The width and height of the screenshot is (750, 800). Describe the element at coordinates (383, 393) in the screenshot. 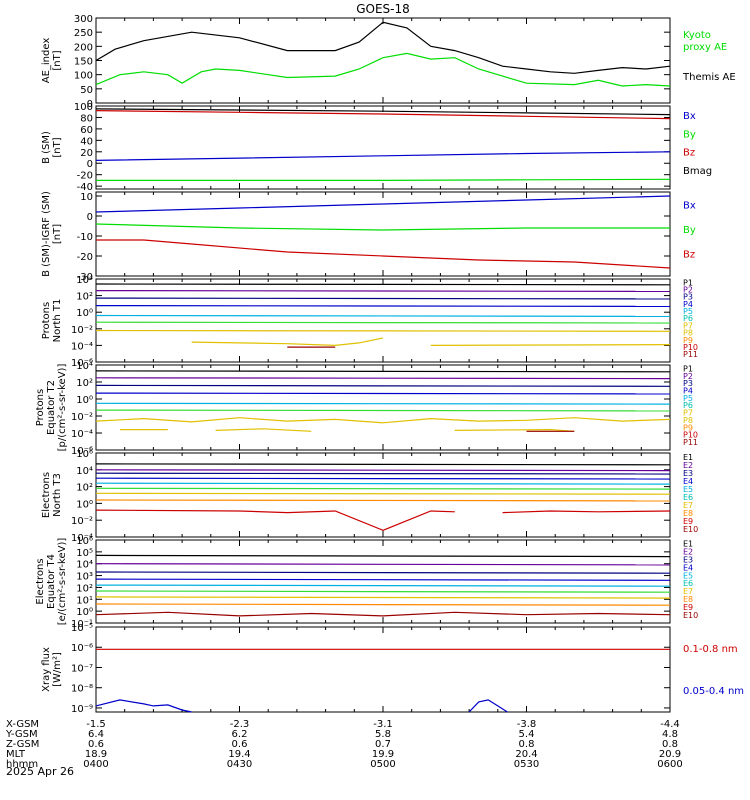

I see `series-p4` at that location.